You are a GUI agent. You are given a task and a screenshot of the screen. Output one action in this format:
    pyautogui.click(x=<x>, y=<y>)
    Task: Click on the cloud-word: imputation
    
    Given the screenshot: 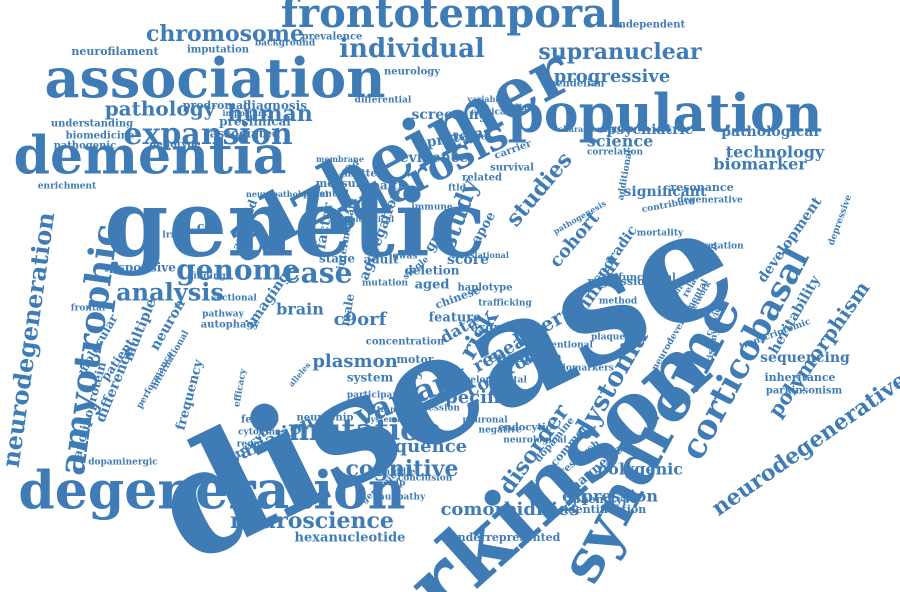 What is the action you would take?
    pyautogui.click(x=218, y=50)
    